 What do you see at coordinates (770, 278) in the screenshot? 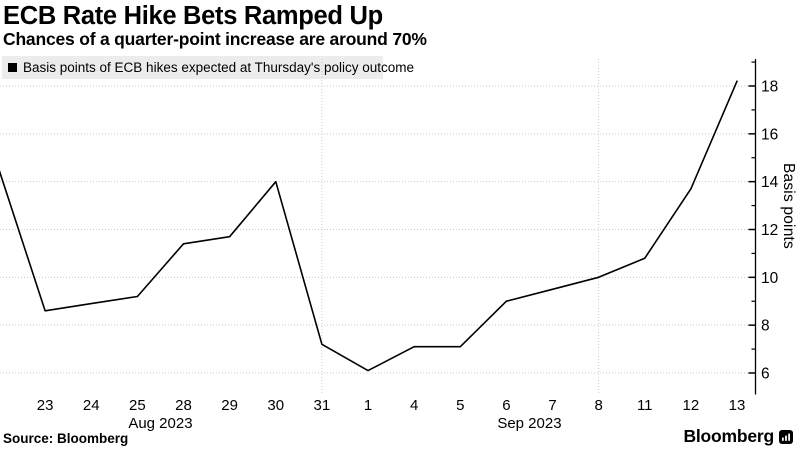
I see `svg-text: 10` at bounding box center [770, 278].